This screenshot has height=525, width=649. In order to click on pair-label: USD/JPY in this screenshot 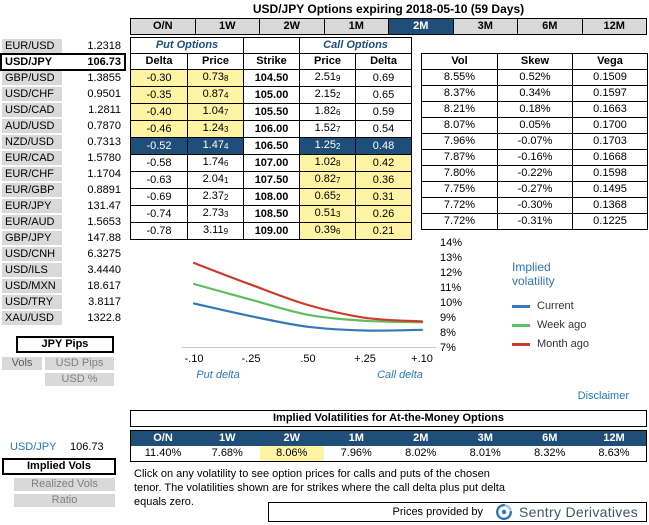, I will do `click(32, 62)`.